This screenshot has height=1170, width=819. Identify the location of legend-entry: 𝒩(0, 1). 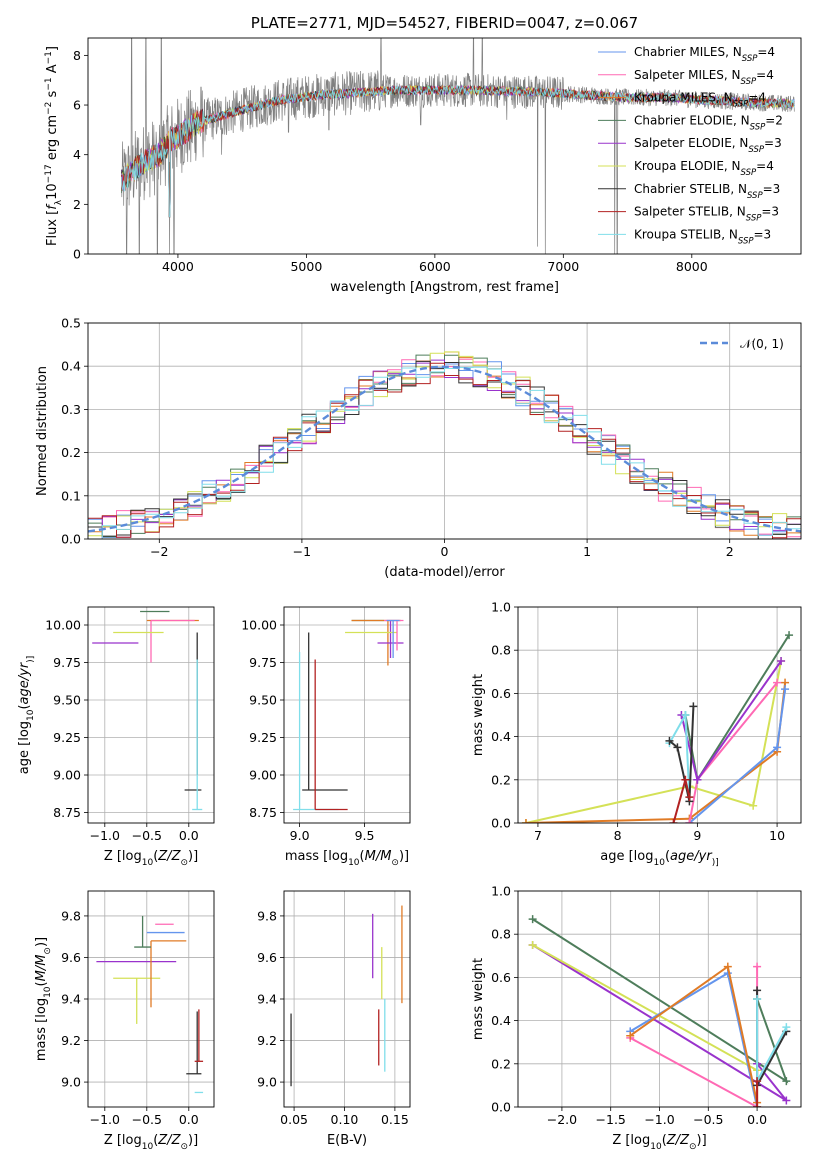
(762, 344).